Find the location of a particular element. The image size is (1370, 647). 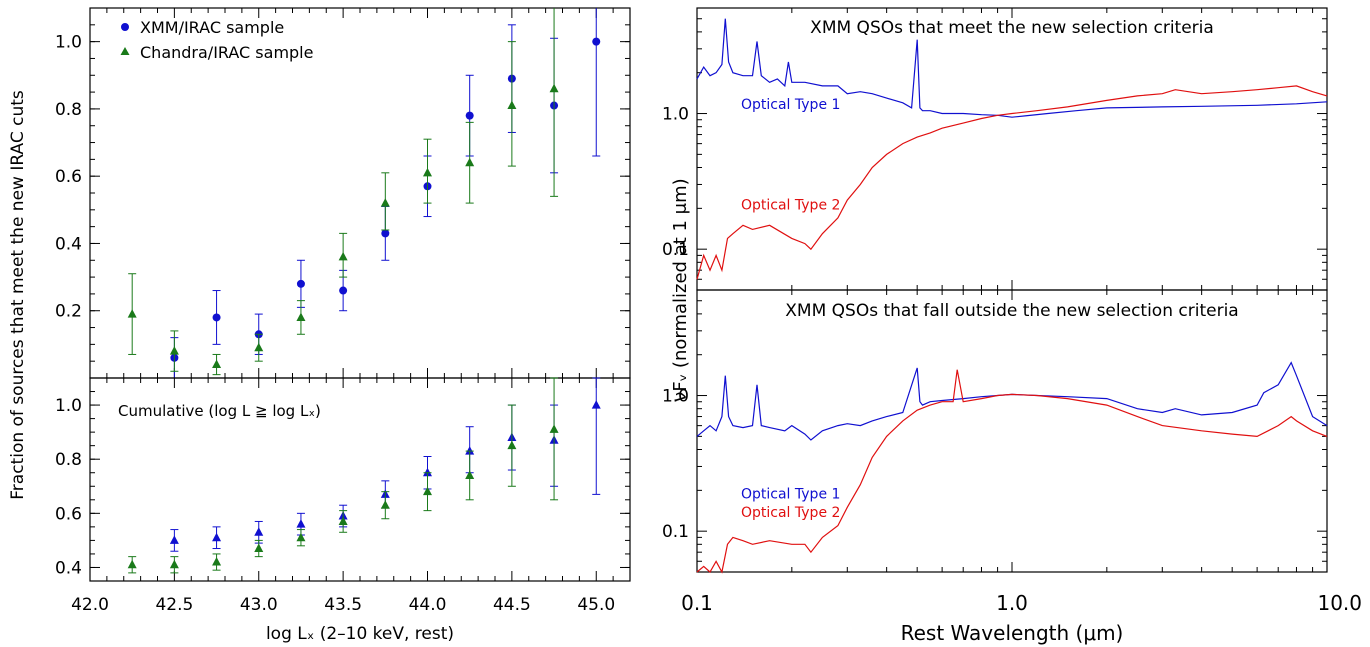

rt-series-label-1: Optical Type 1 is located at coordinates (790, 105).